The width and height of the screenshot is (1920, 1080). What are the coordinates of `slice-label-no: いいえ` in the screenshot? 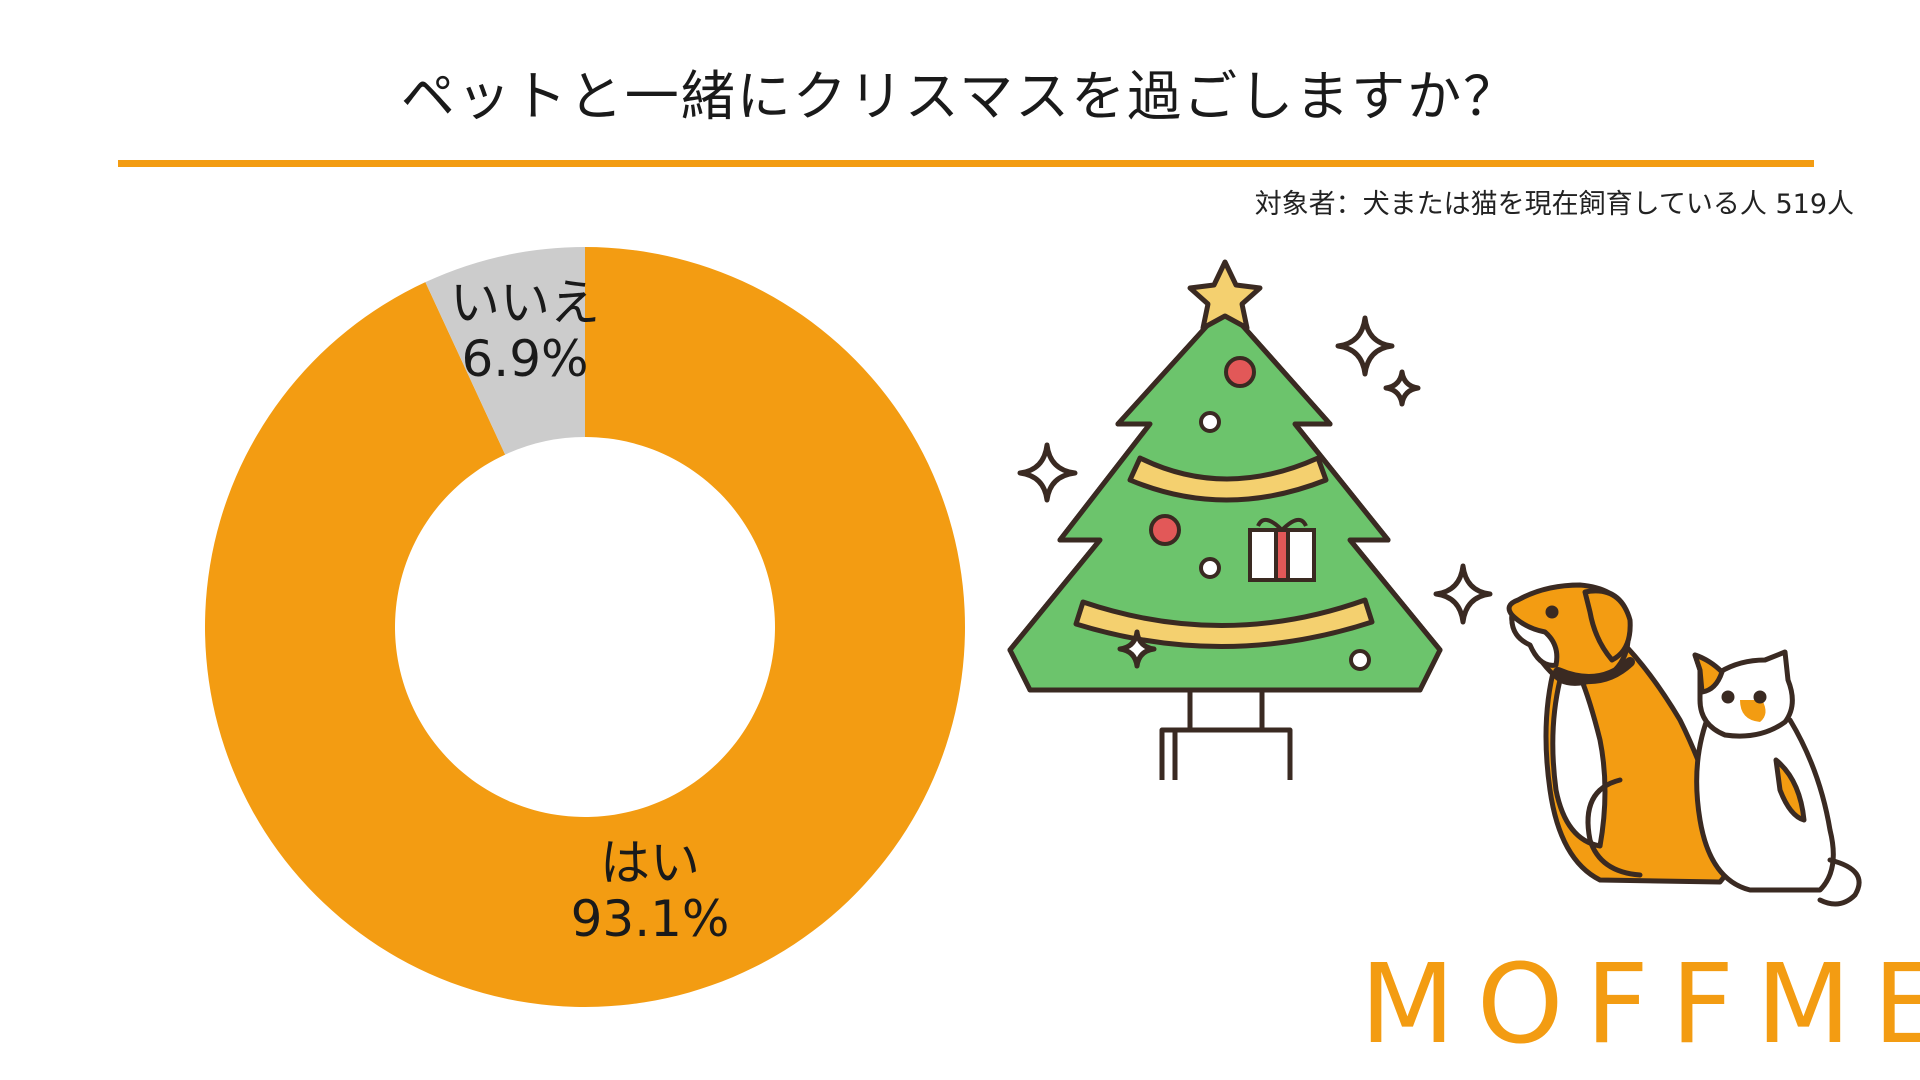 It's located at (525, 303).